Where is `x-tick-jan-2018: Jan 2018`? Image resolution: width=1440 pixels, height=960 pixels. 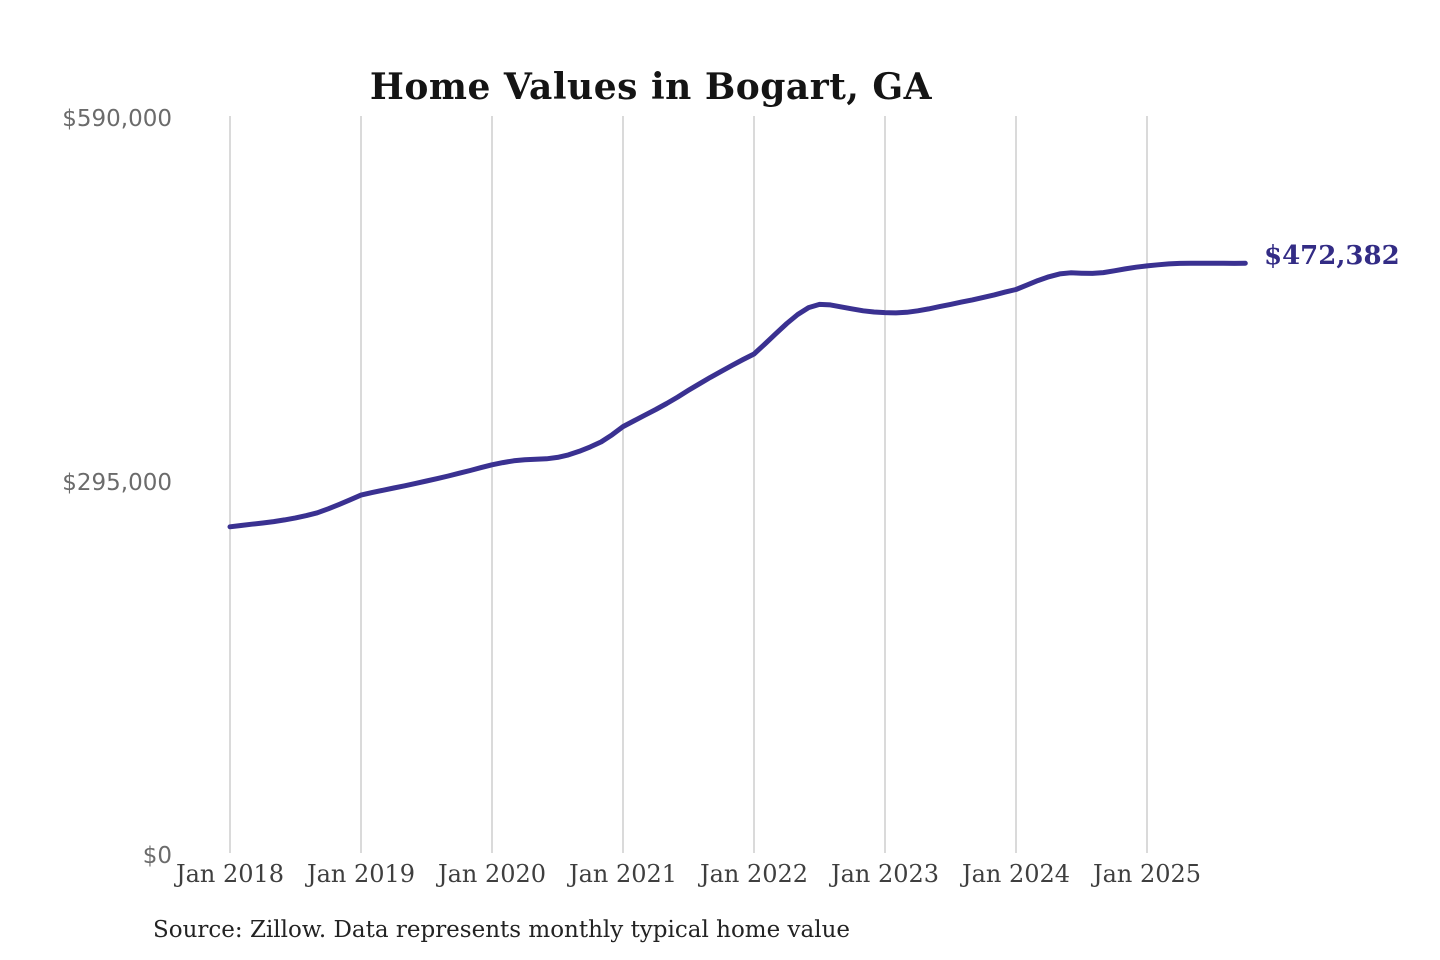
x-tick-jan-2018: Jan 2018 is located at coordinates (230, 874).